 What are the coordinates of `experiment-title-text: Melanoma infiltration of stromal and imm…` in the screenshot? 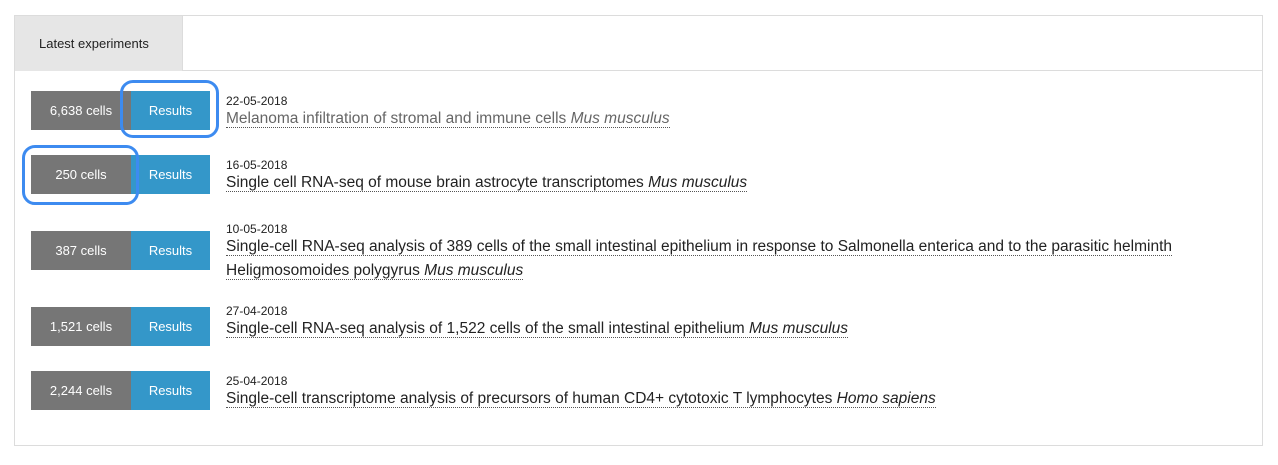 It's located at (396, 118).